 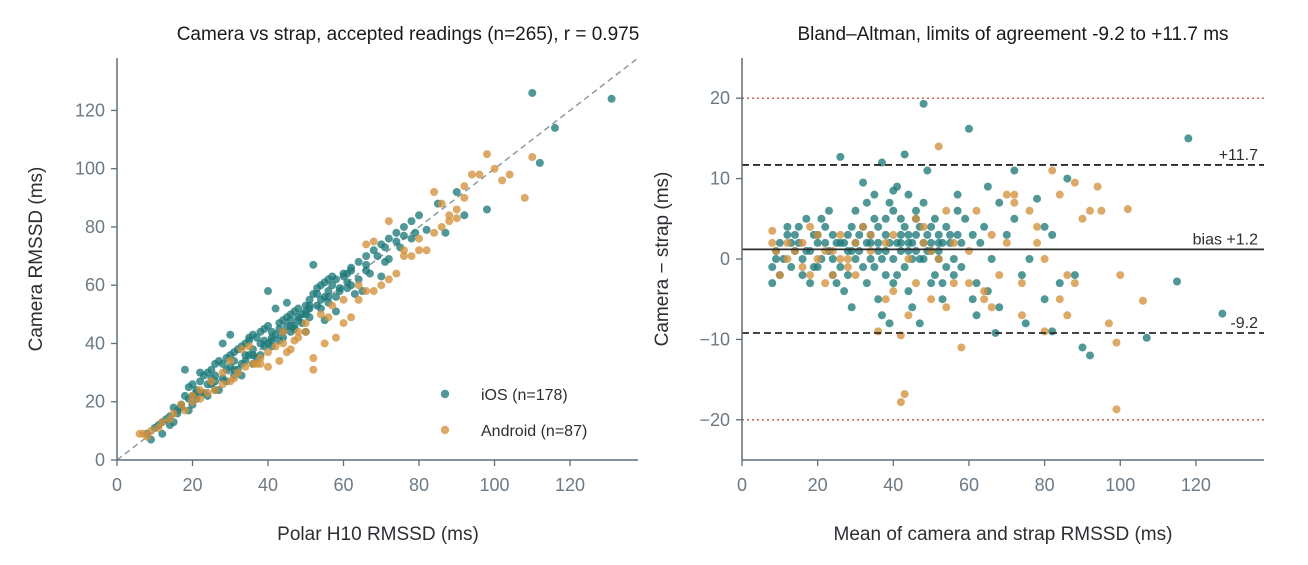 What do you see at coordinates (974, 477) in the screenshot?
I see `x-ticks: 0 20 40 60 80 100 120` at bounding box center [974, 477].